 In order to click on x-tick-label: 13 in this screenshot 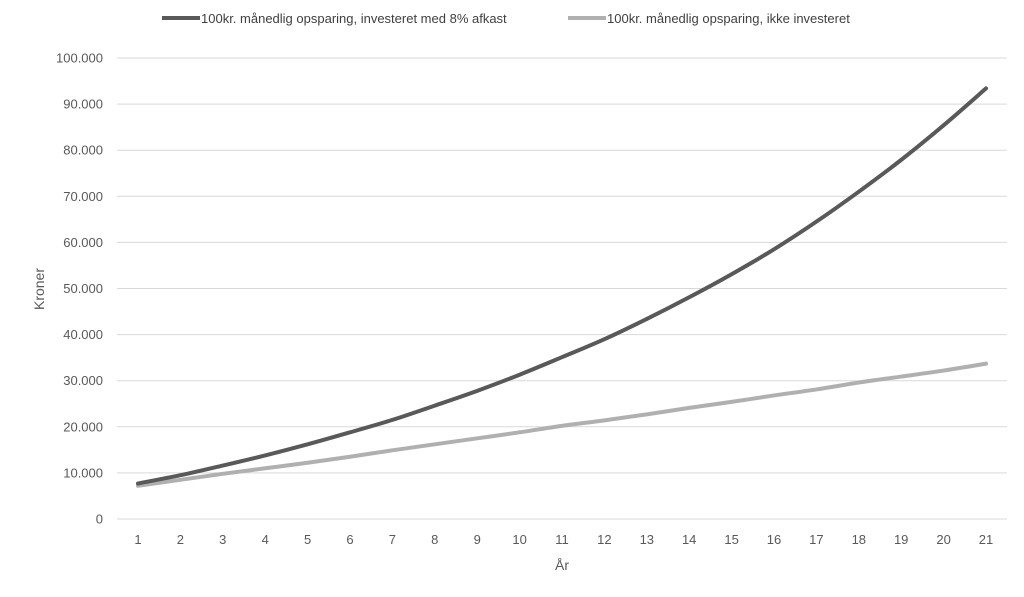, I will do `click(647, 539)`.